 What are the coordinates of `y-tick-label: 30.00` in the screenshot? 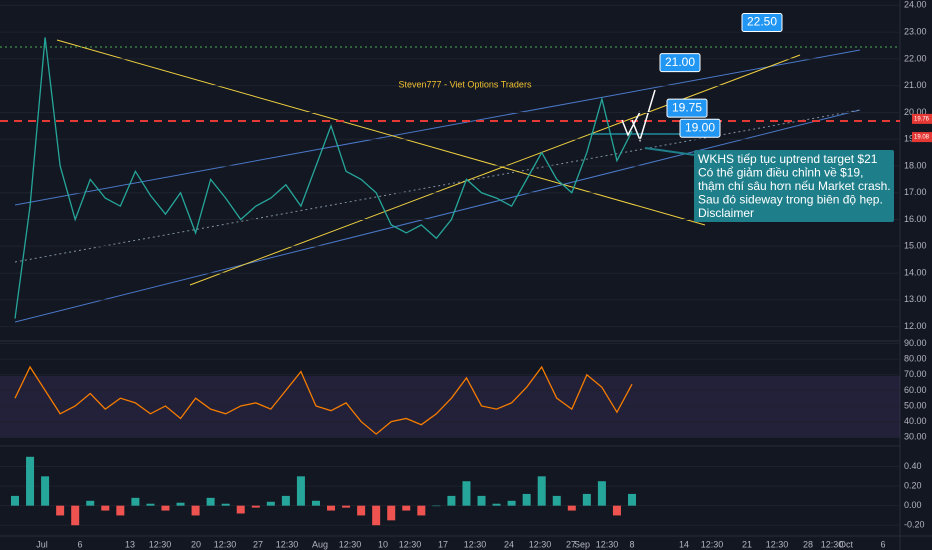 It's located at (915, 437).